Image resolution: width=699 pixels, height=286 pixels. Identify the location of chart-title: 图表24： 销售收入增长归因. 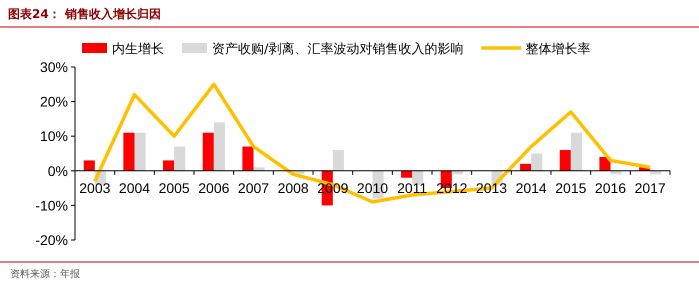
(84, 14).